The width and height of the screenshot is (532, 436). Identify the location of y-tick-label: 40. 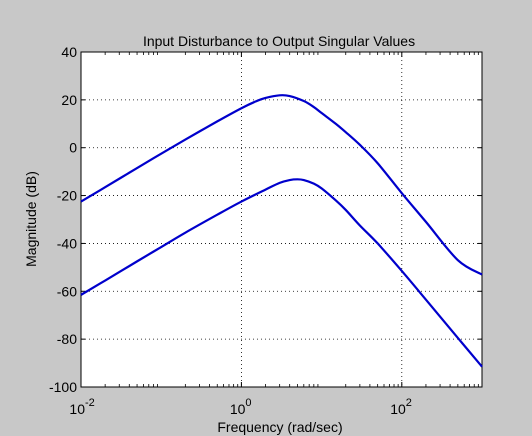
(69, 52).